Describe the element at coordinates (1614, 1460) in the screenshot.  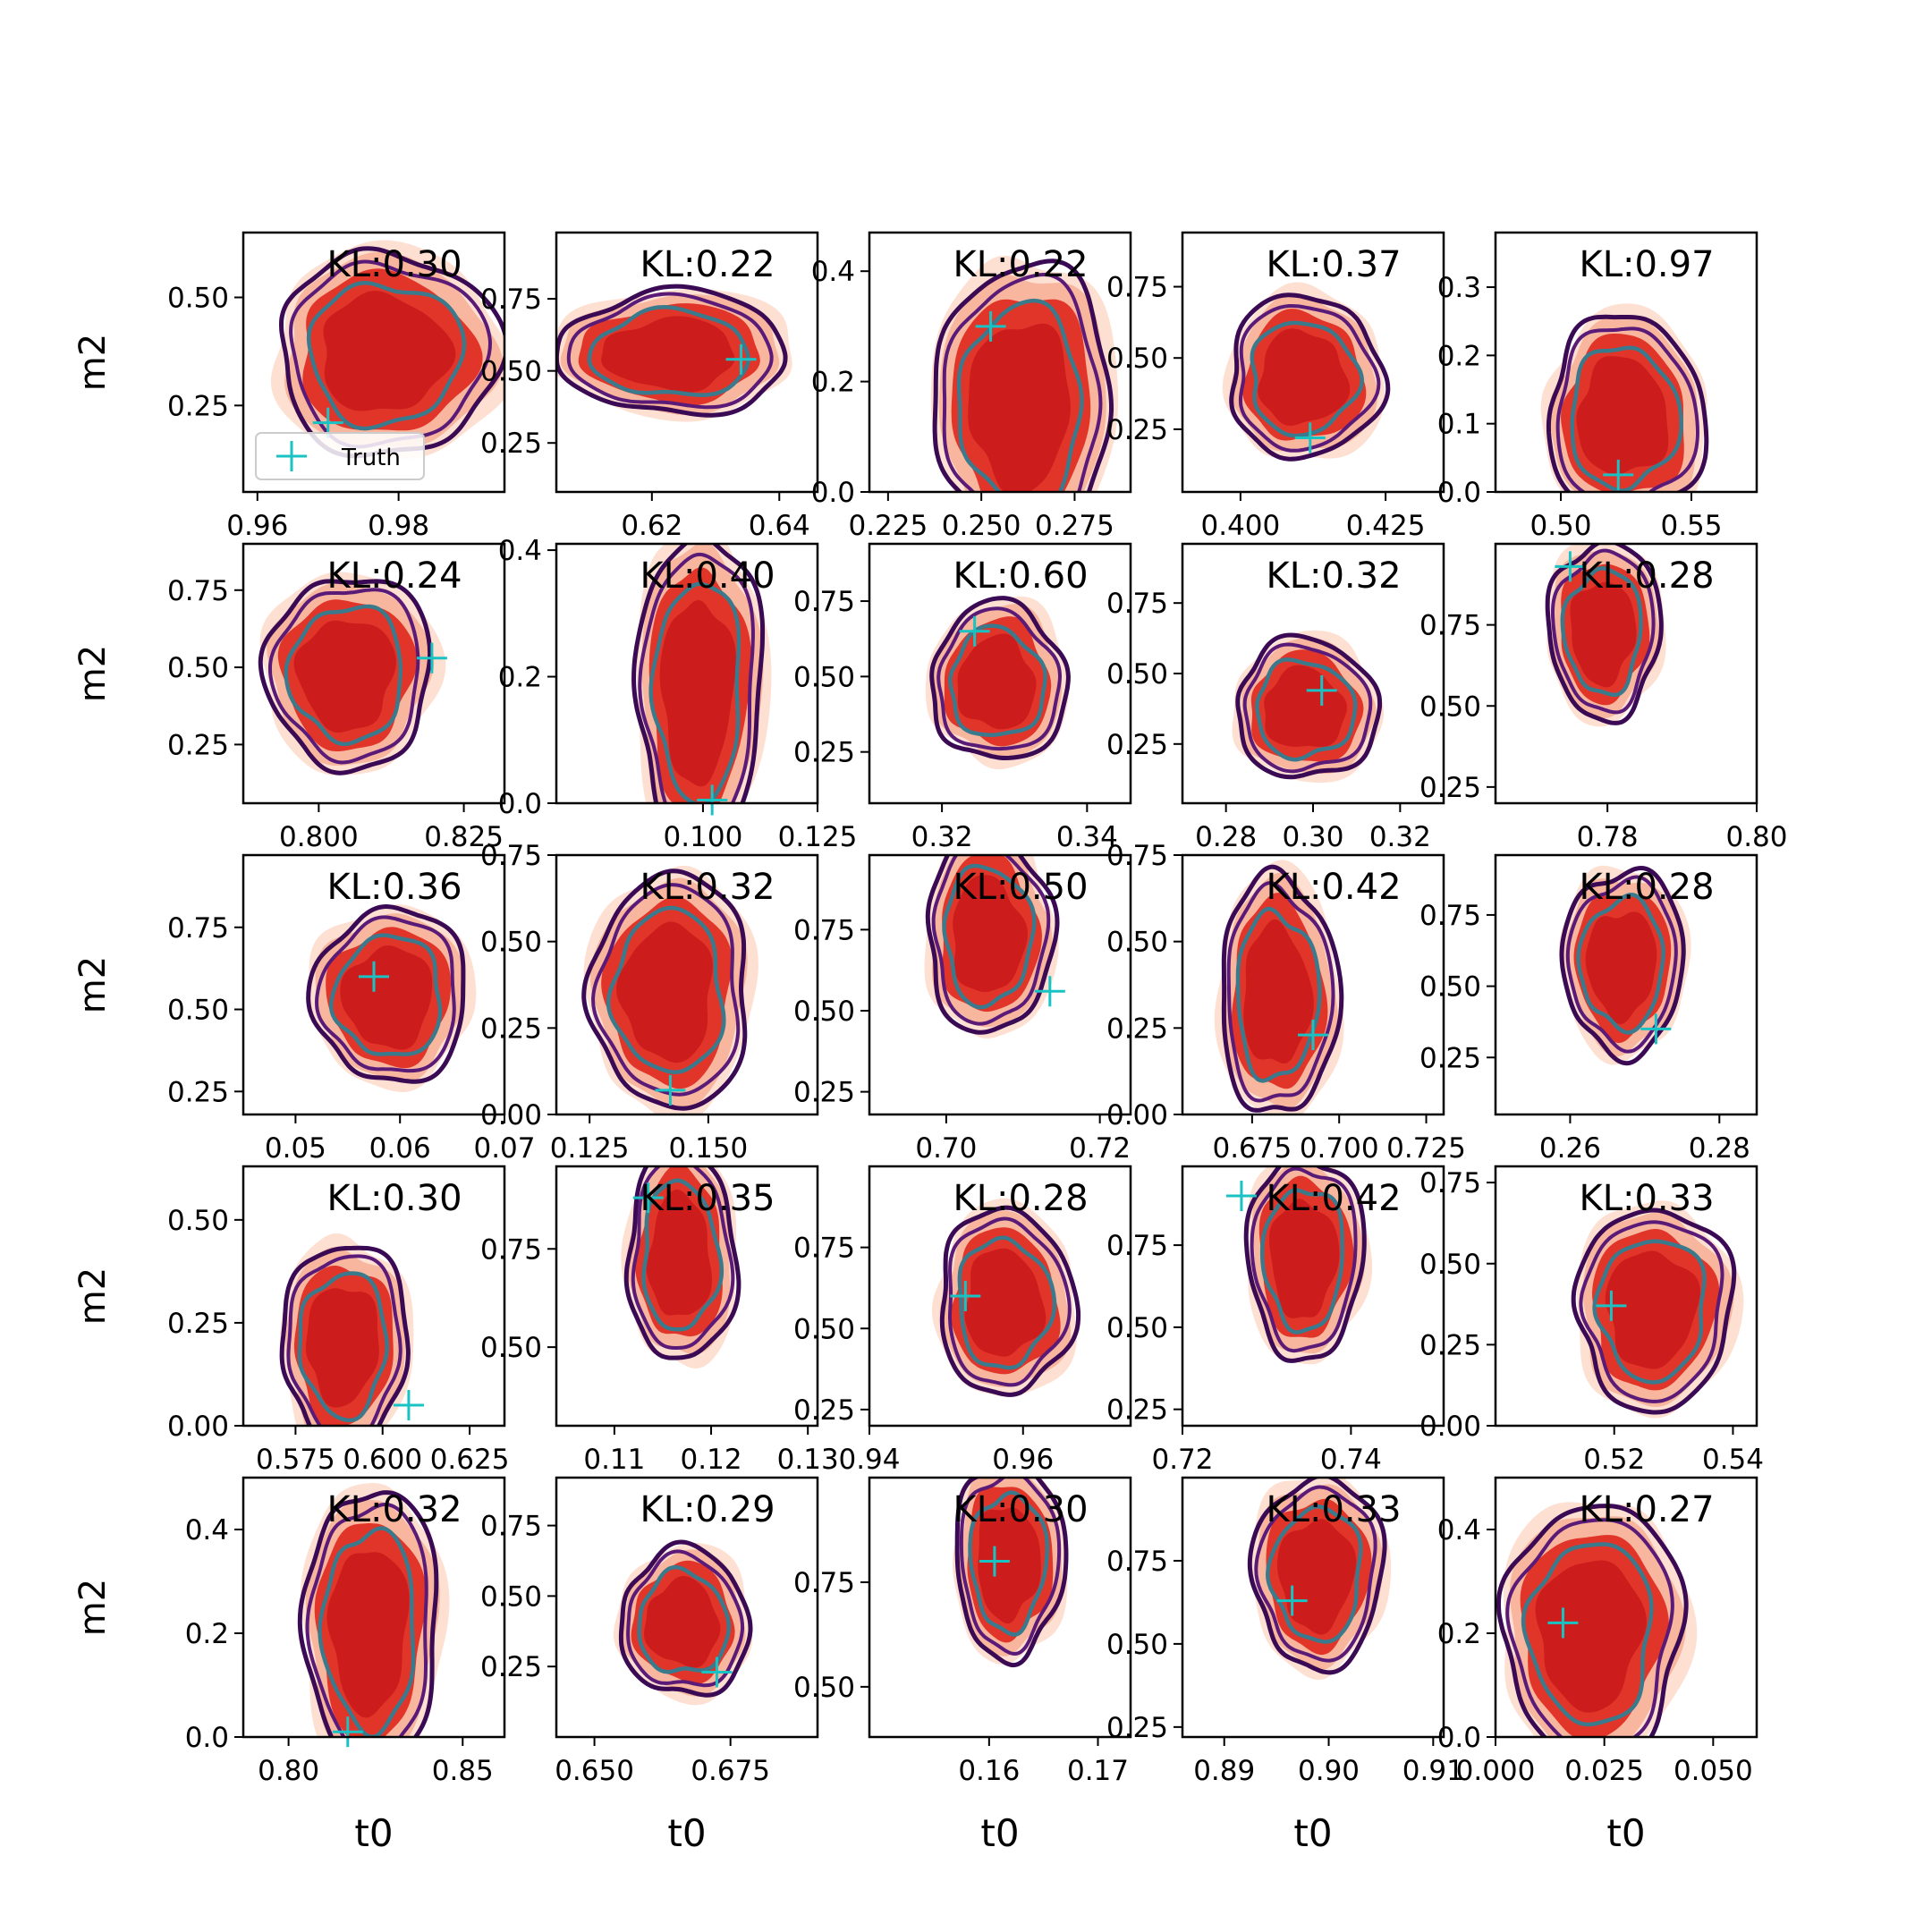
I see `x-tick-label: 0.52` at that location.